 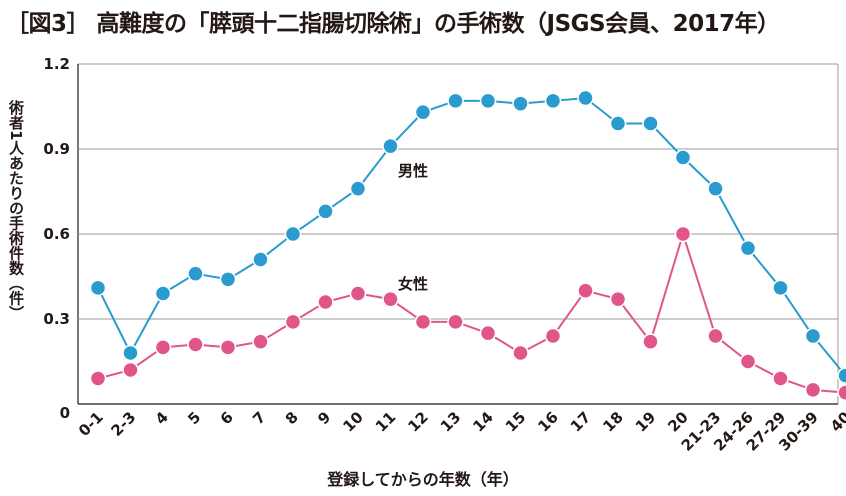 What do you see at coordinates (482, 421) in the screenshot?
I see `x-tick-label: 14` at bounding box center [482, 421].